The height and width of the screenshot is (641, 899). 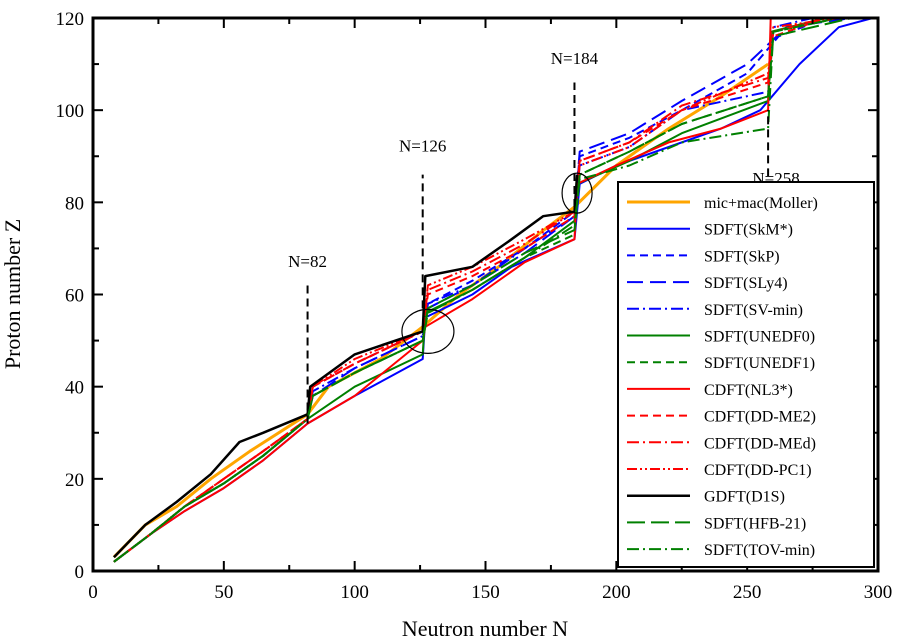 What do you see at coordinates (742, 256) in the screenshot?
I see `legend-label-2: SDFT(SkP)` at bounding box center [742, 256].